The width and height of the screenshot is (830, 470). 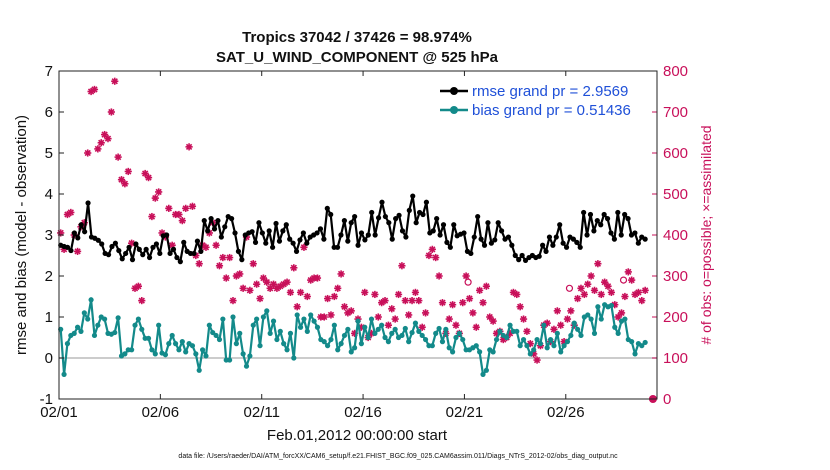 I want to click on y-tick-label: 7, so click(x=49, y=71).